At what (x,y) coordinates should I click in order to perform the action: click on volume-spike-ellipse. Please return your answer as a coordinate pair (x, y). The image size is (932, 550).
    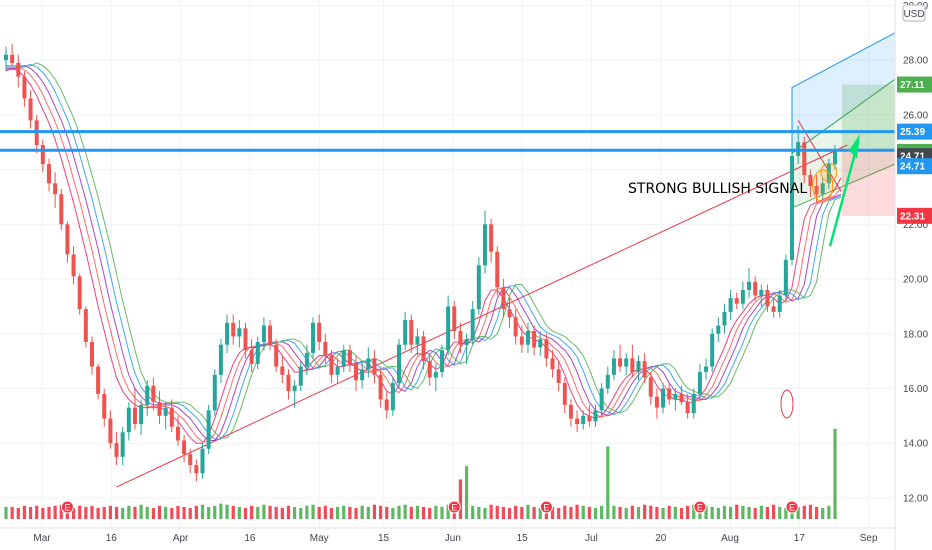
    Looking at the image, I should click on (787, 404).